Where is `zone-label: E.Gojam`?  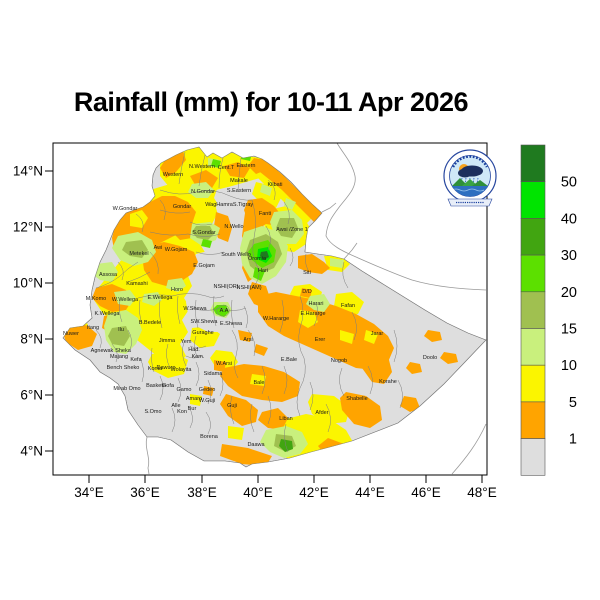
zone-label: E.Gojam is located at coordinates (204, 266).